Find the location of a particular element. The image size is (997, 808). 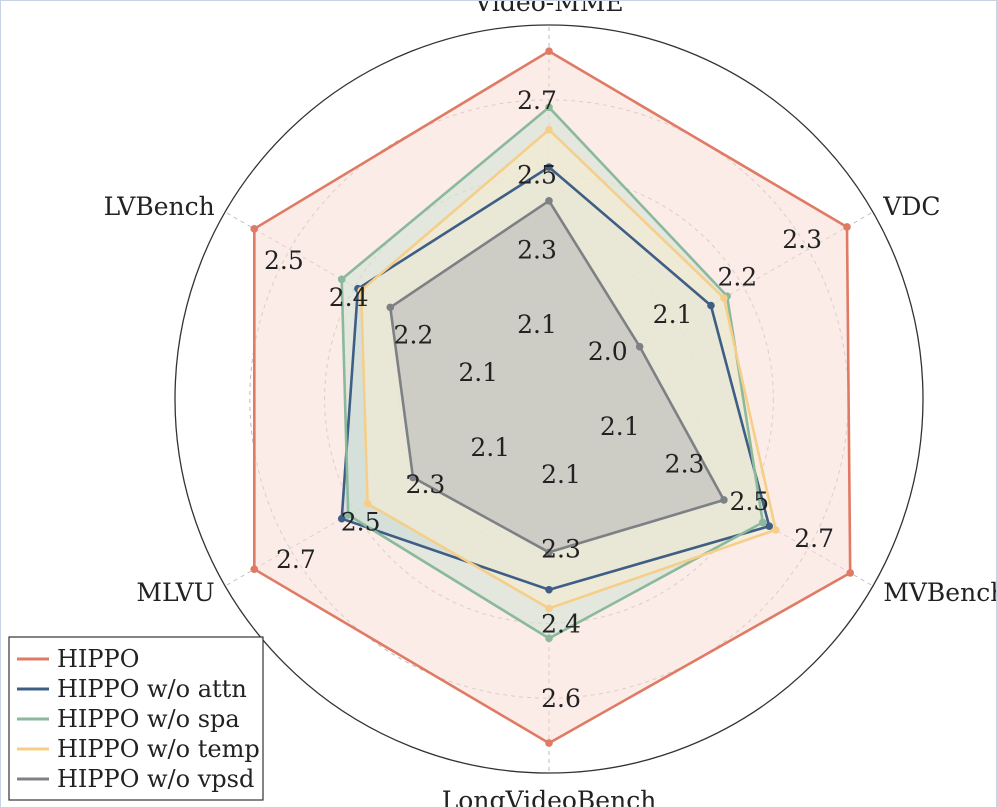

point-hippo-w-o-temp-video-mme is located at coordinates (549, 129).